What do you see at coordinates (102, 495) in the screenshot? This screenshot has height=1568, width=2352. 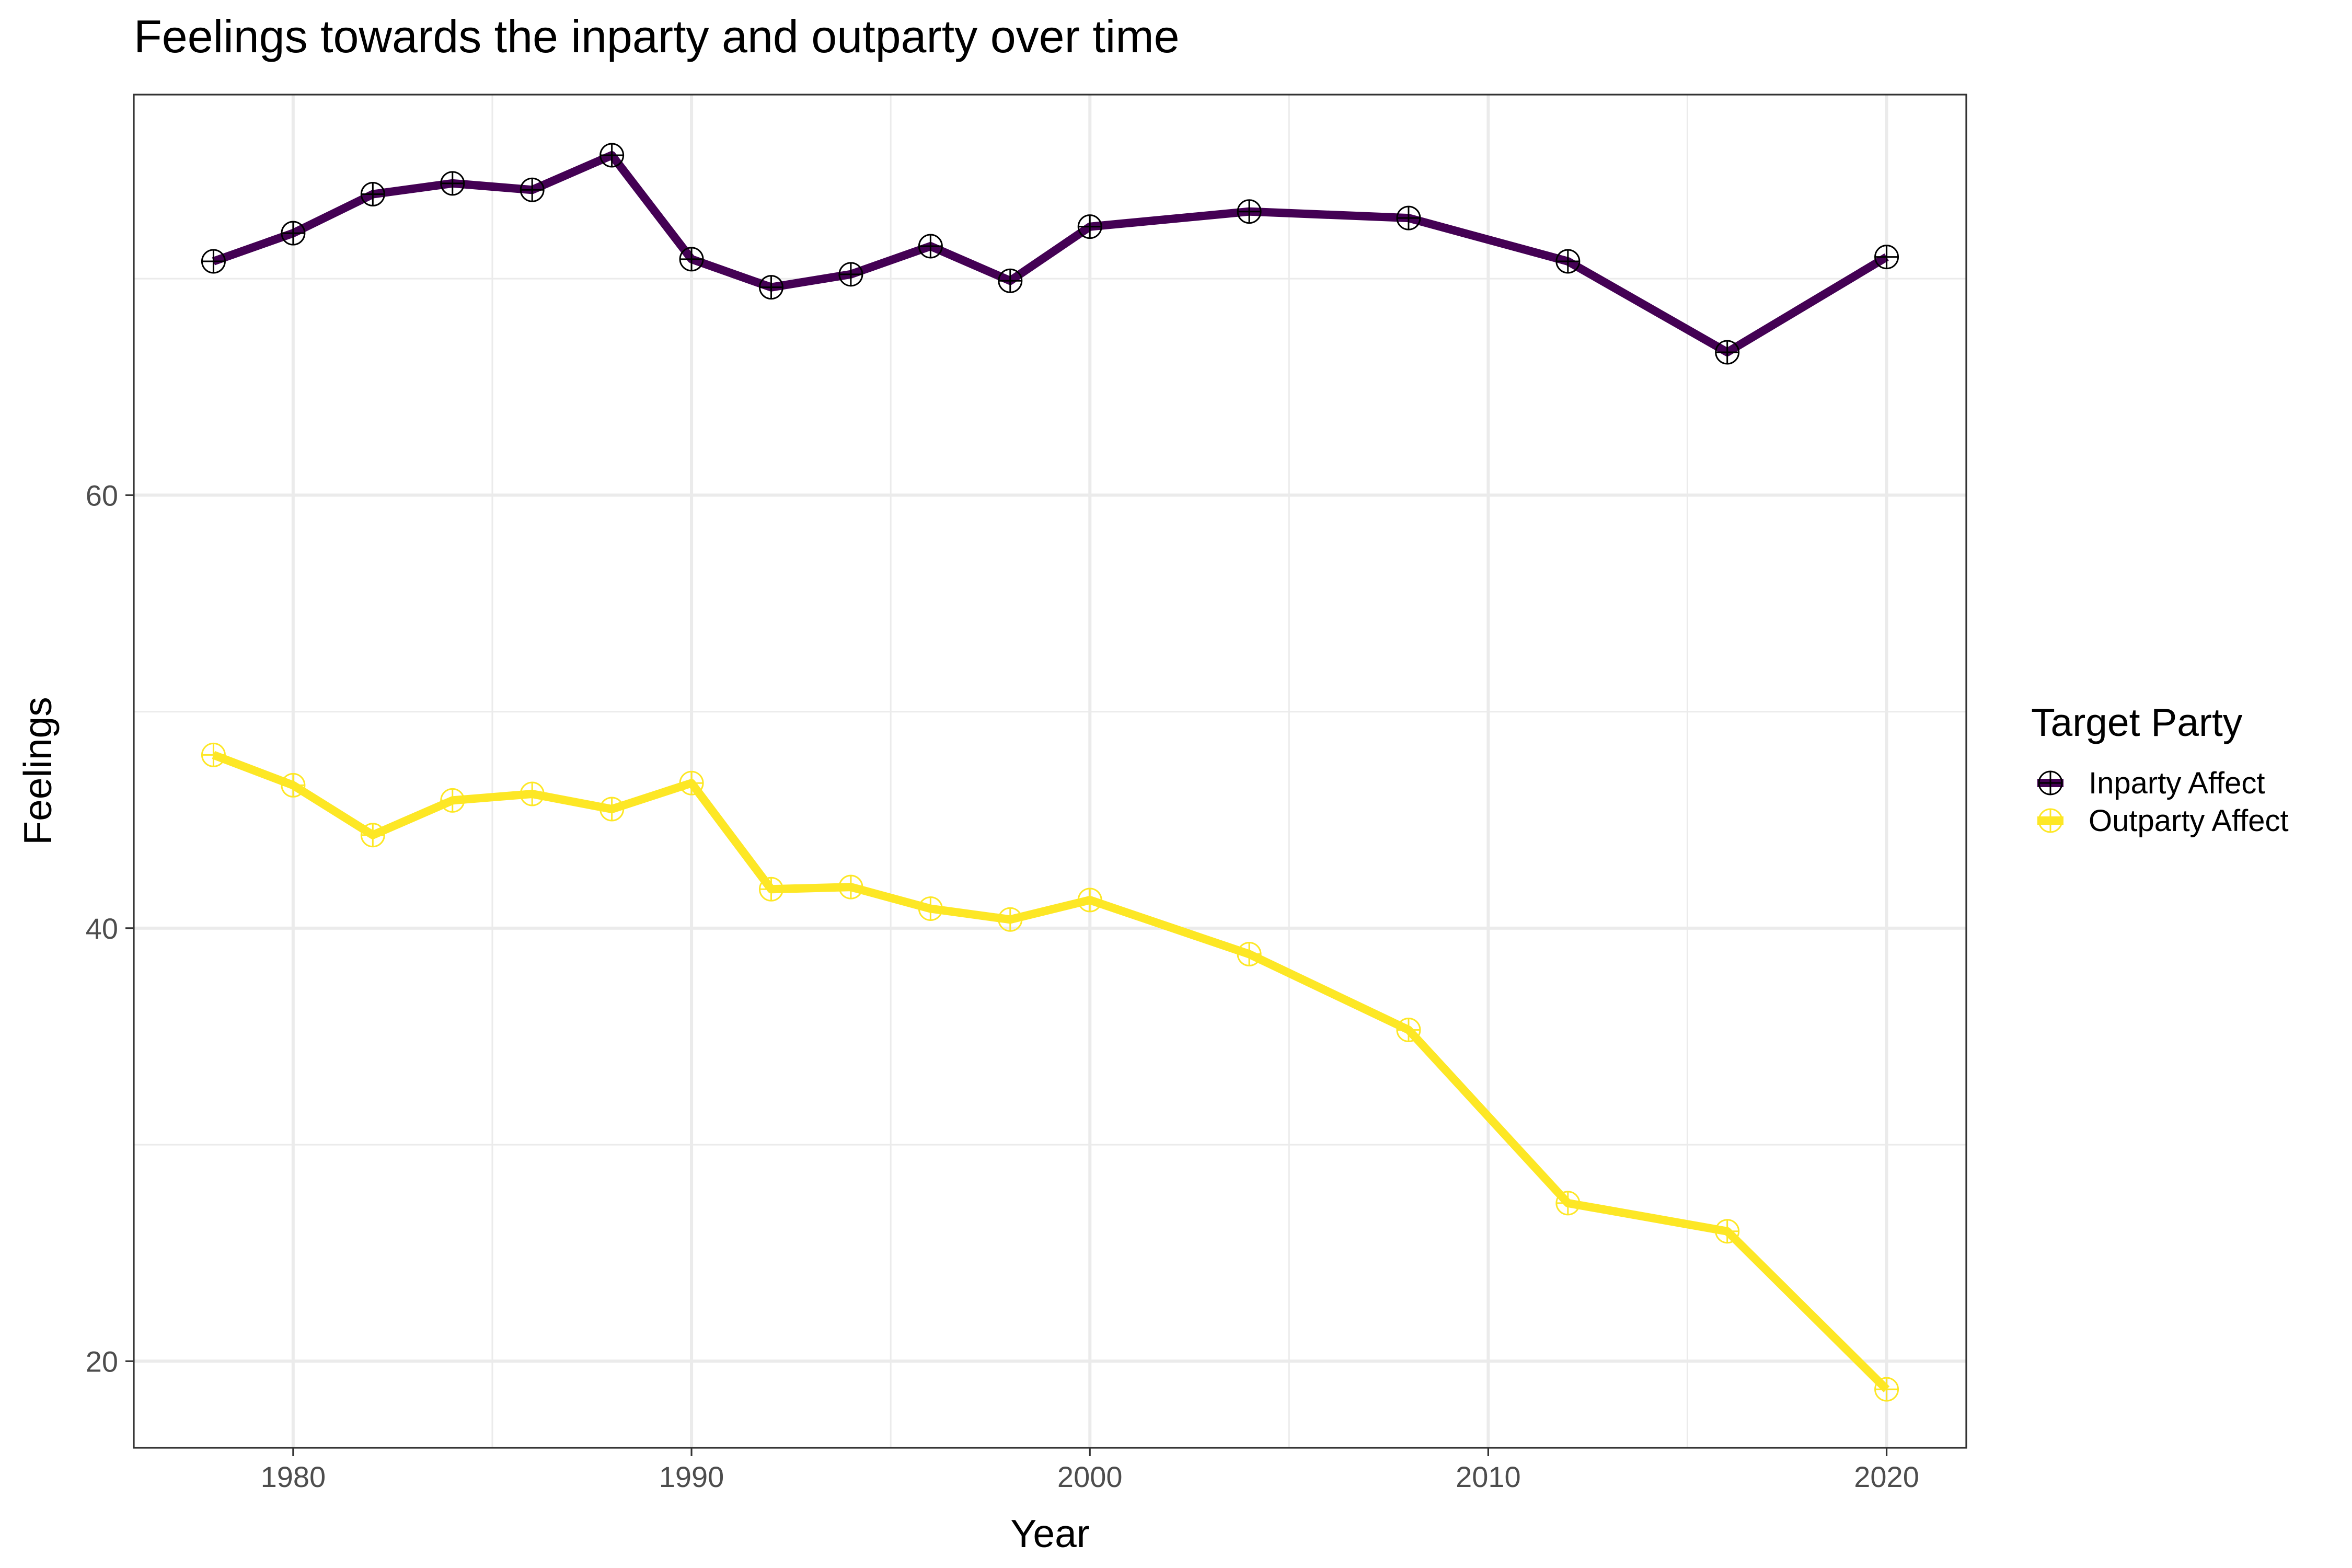 I see `y-tick-label: 60` at bounding box center [102, 495].